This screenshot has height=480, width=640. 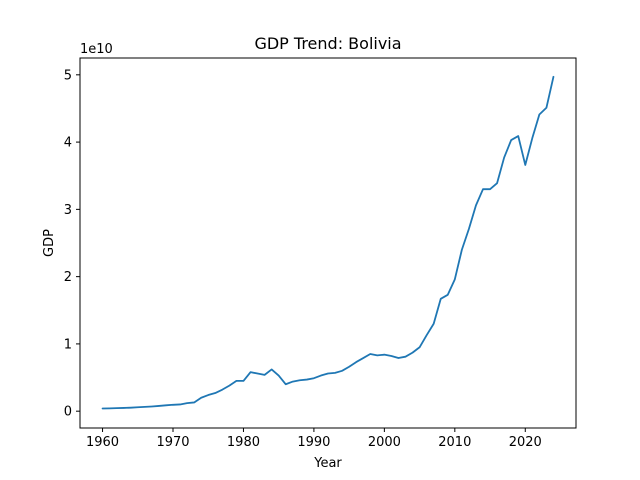 I want to click on x-axis: 1960 1970 1980 1990 2000 2010 2020, so click(x=314, y=439).